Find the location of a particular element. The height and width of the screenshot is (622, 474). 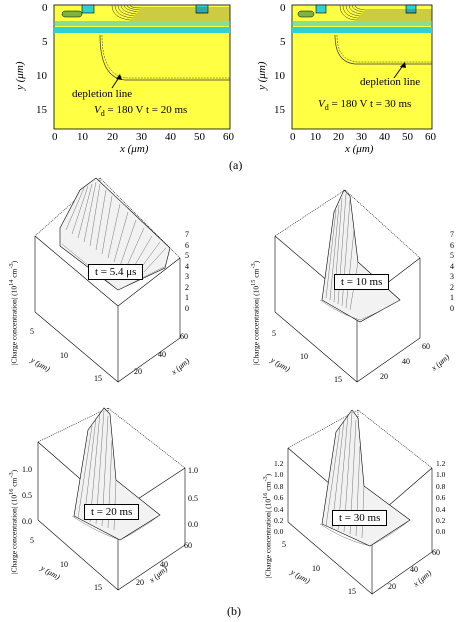

panel-b3-ztick-2-left: 1.0 is located at coordinates (27, 469).